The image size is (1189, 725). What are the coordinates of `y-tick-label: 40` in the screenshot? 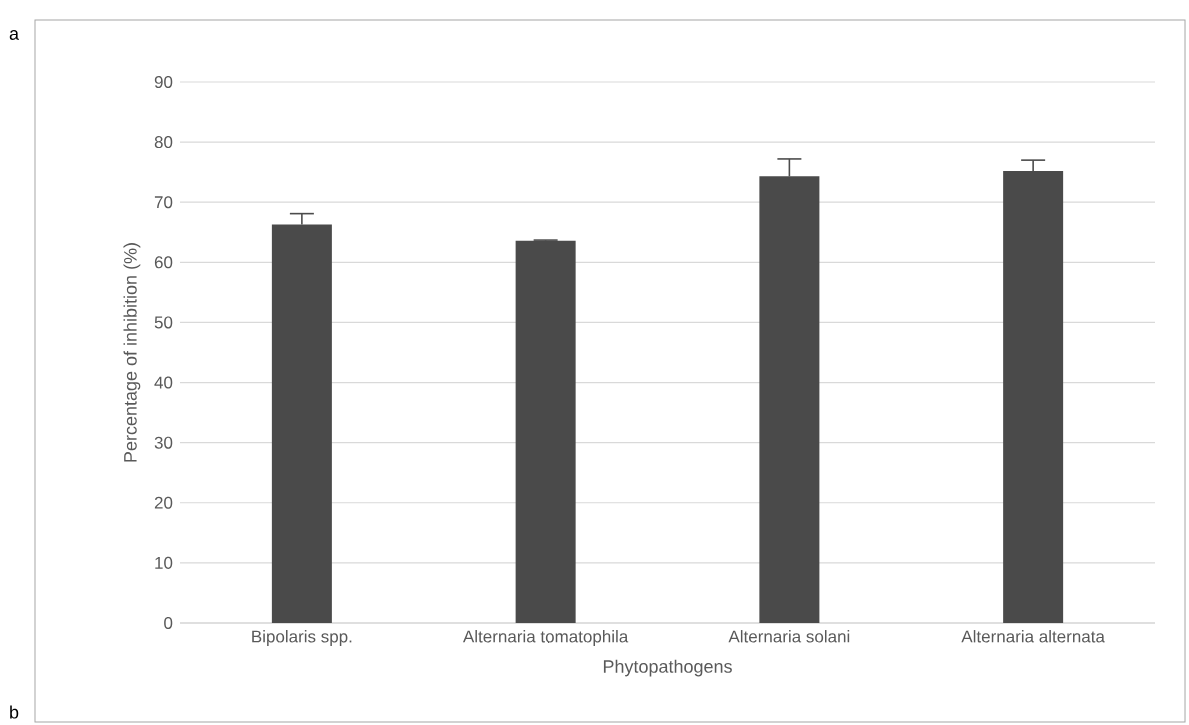 It's located at (163, 382).